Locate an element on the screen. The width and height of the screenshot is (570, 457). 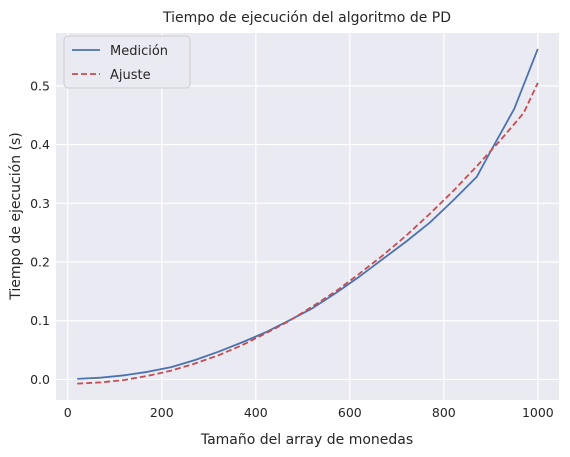
x-tick-label: 600 is located at coordinates (350, 412).